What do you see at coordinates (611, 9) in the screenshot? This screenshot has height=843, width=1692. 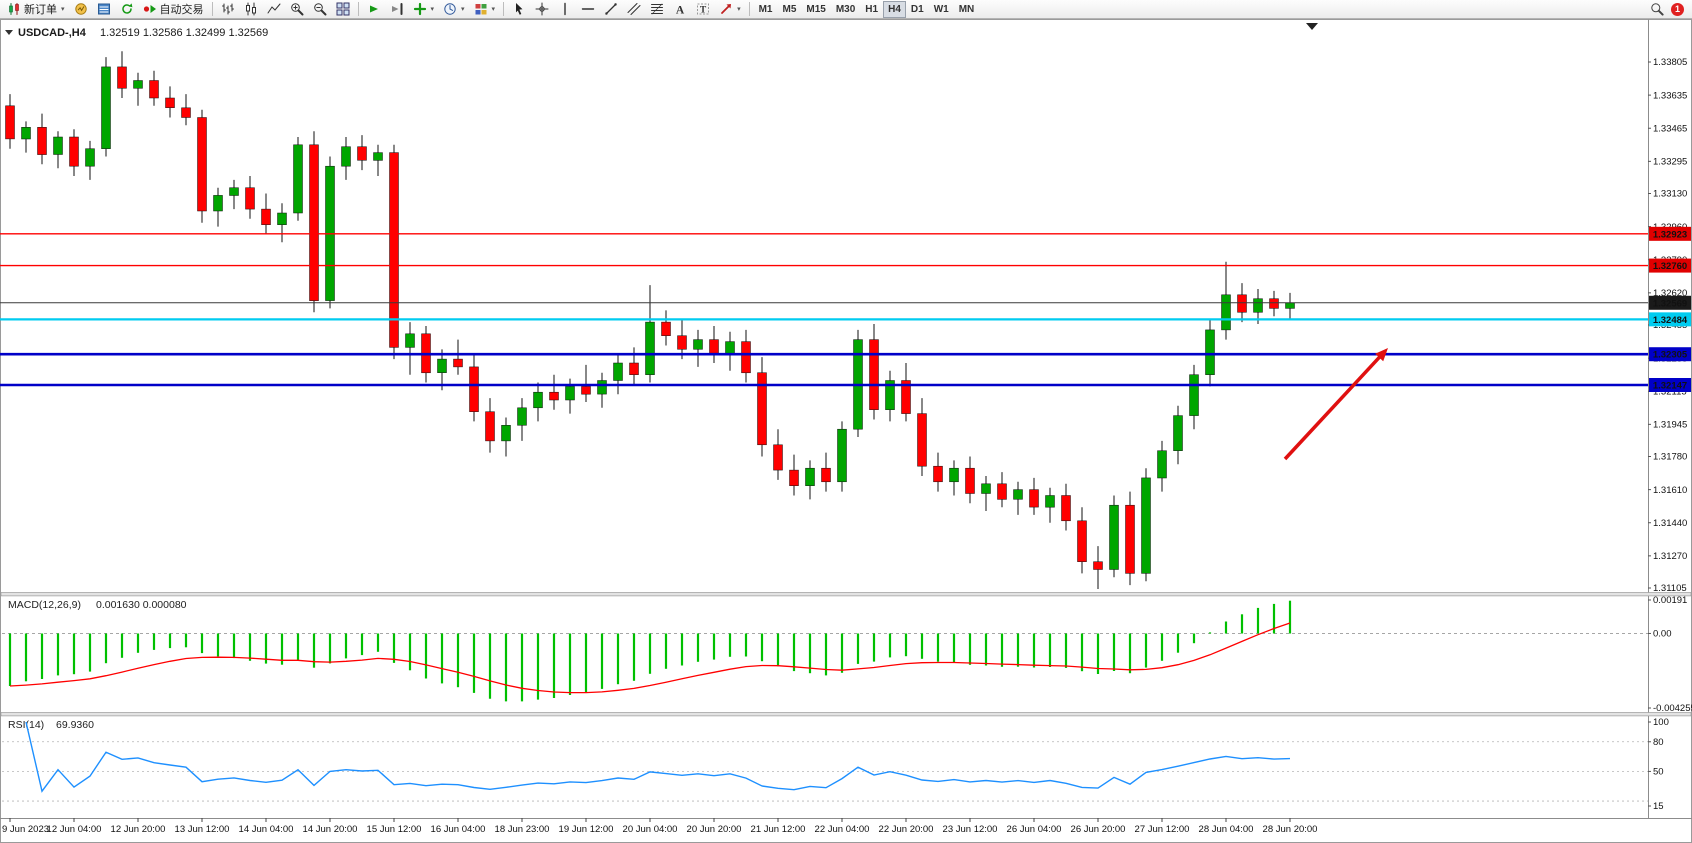 I see `trendline-button` at bounding box center [611, 9].